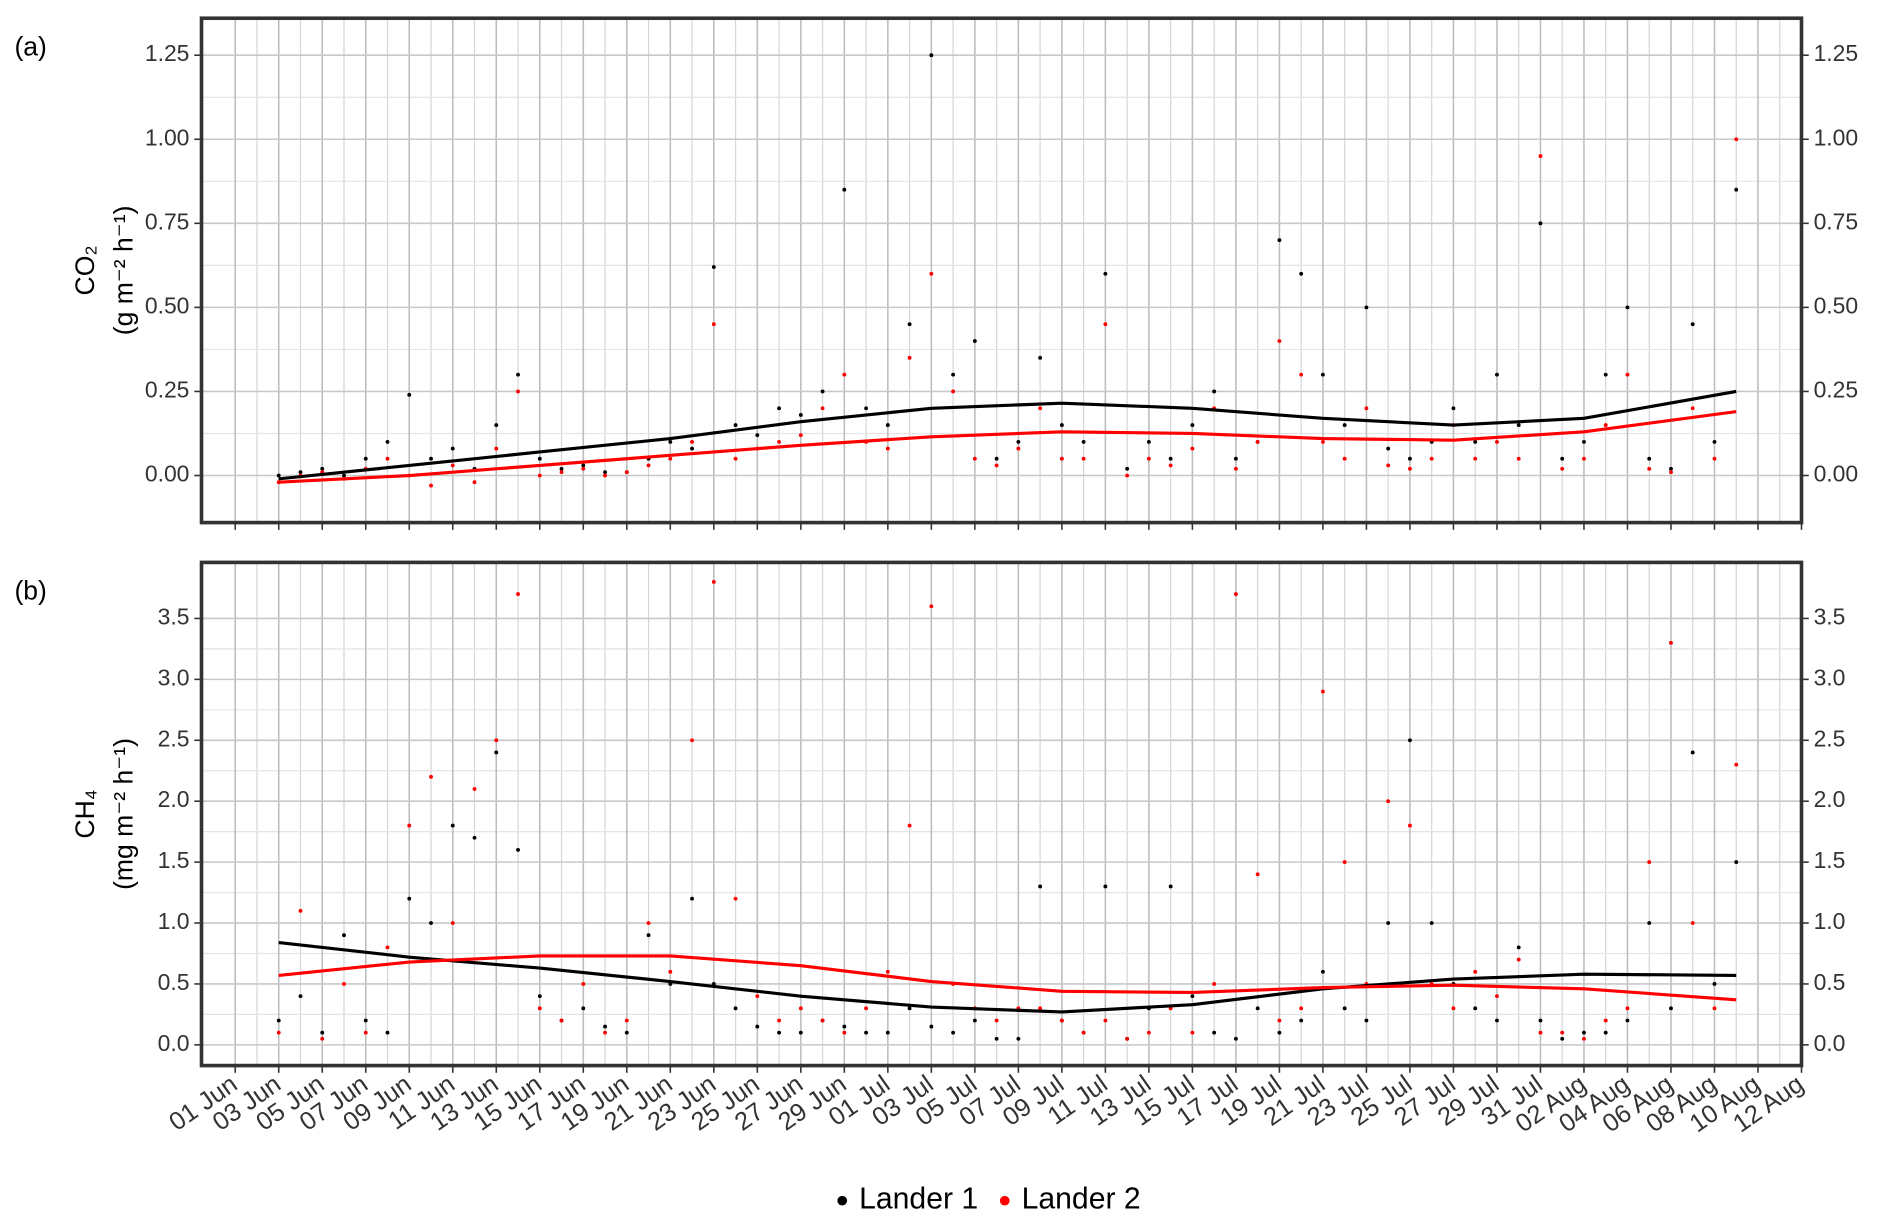  What do you see at coordinates (842, 1200) in the screenshot?
I see `legend-marker` at bounding box center [842, 1200].